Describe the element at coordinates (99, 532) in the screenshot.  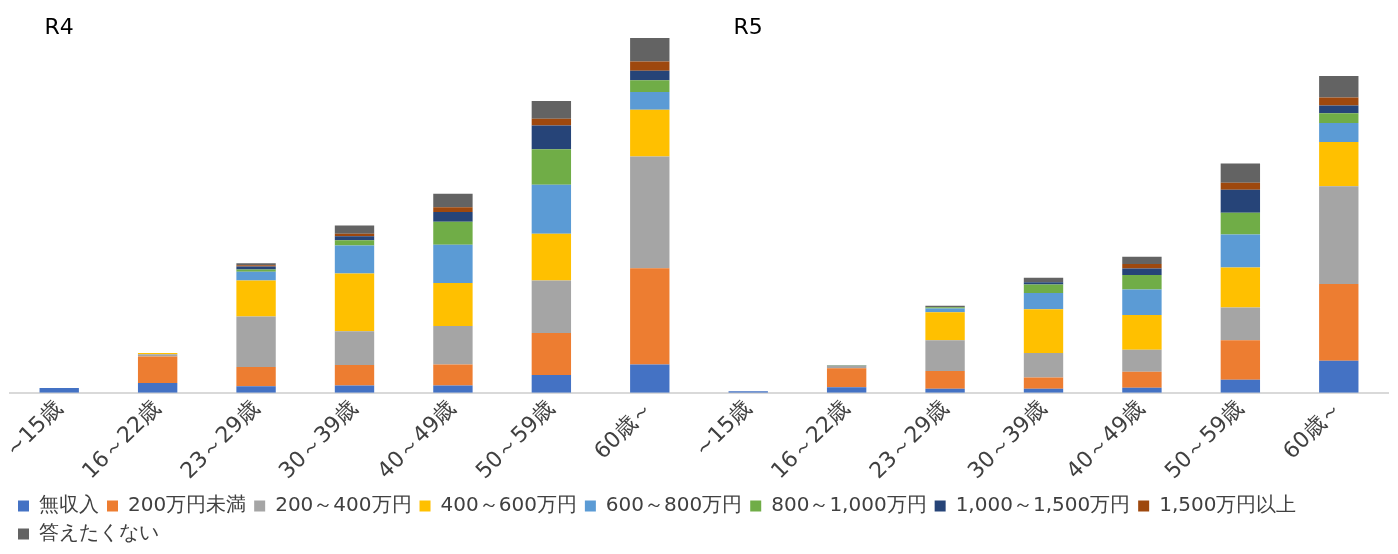
I see `legend-label: 答えたくない` at that location.